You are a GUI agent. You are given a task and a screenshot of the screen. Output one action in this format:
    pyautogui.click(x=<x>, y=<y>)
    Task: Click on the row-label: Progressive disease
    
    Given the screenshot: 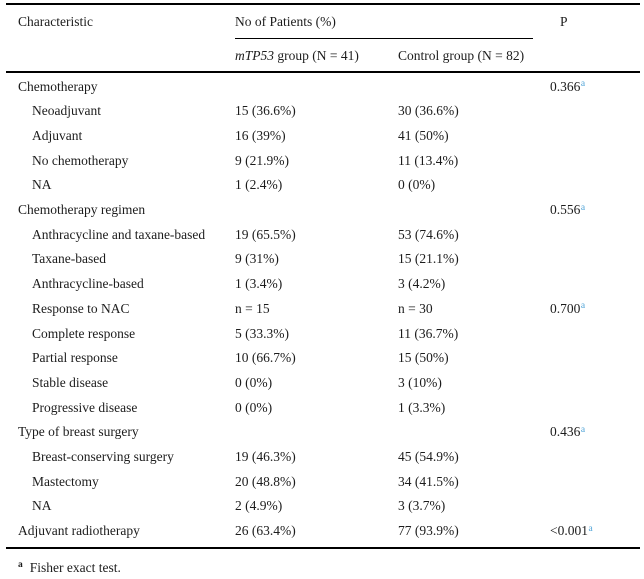 What is the action you would take?
    pyautogui.click(x=85, y=407)
    